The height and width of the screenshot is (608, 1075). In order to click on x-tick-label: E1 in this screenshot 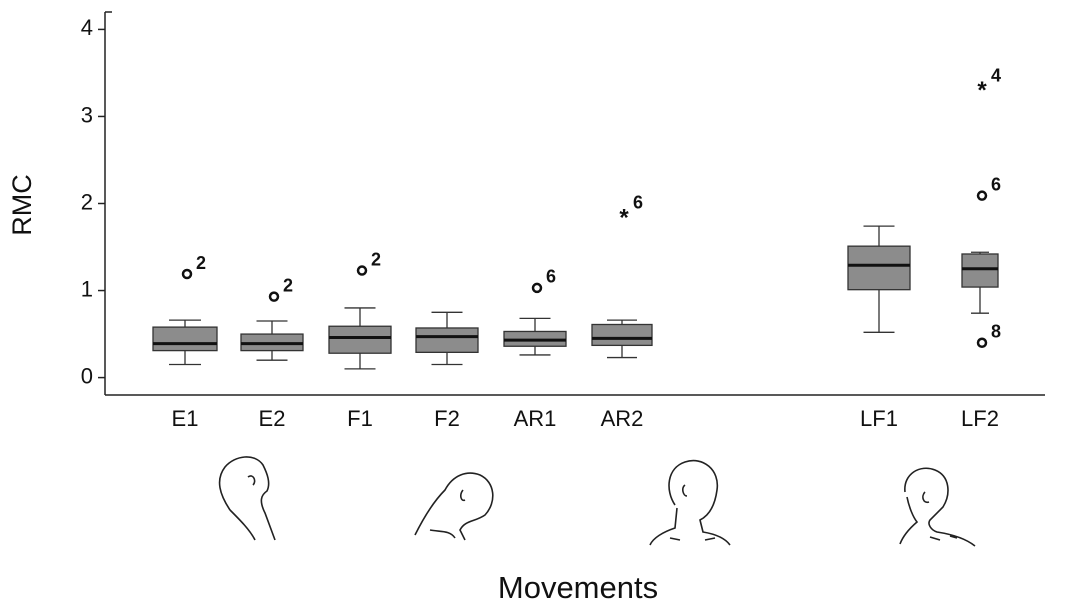, I will do `click(185, 418)`.